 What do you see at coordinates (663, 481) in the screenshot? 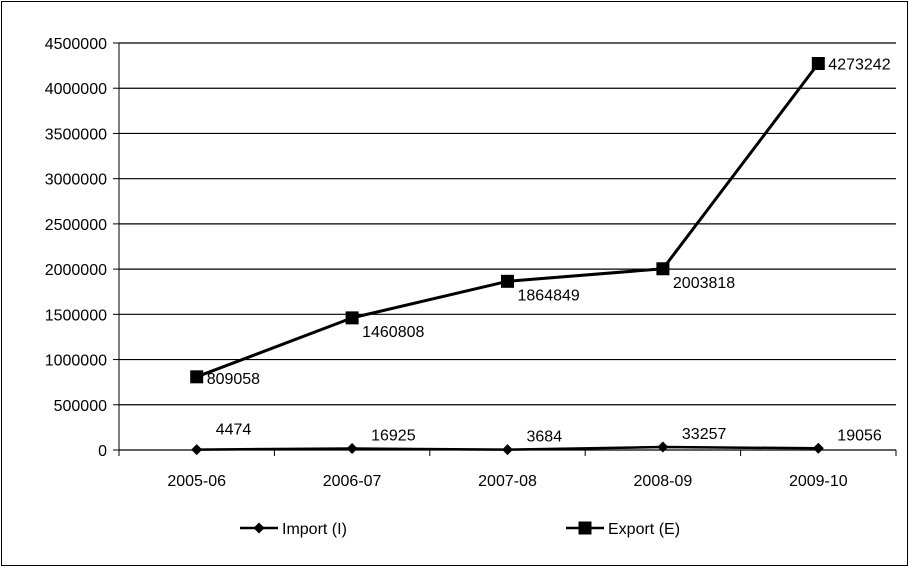
I see `x-tick-label: 2008-09` at bounding box center [663, 481].